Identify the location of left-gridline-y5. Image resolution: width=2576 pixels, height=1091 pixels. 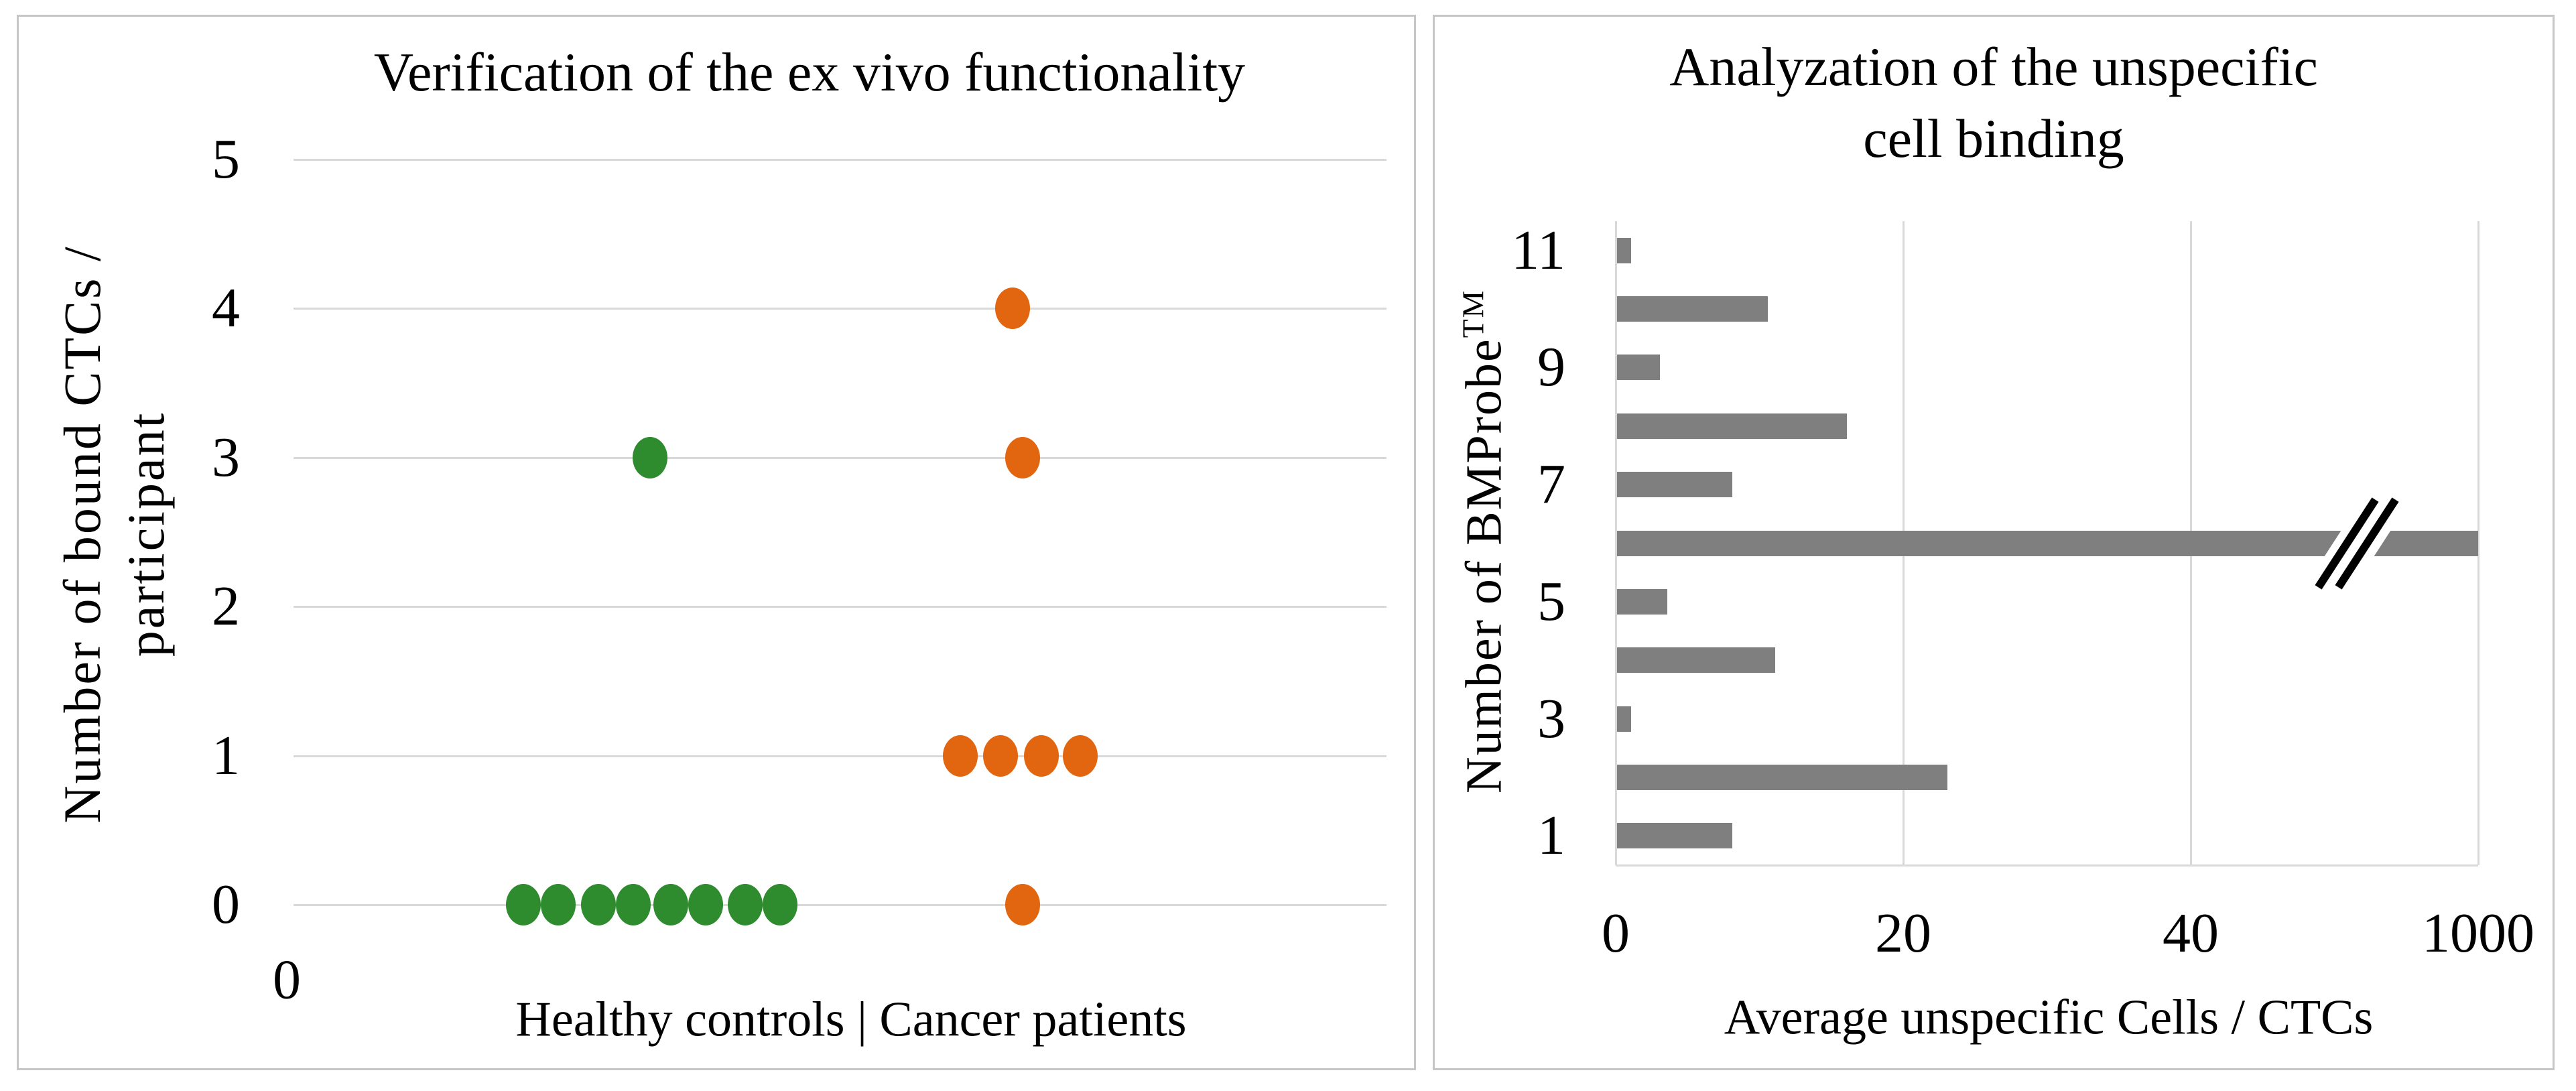
(840, 160).